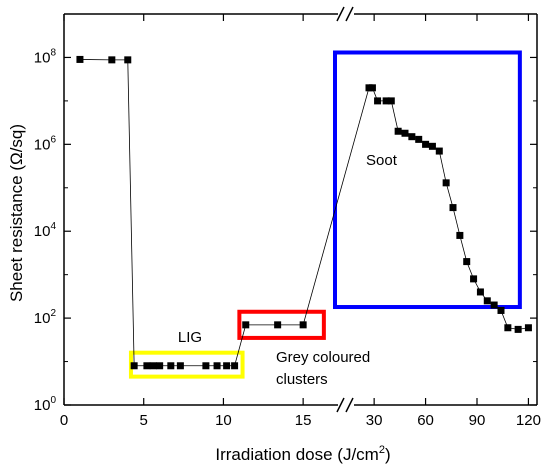  Describe the element at coordinates (53, 400) in the screenshot. I see `y-tick-label-exponent: 0` at that location.